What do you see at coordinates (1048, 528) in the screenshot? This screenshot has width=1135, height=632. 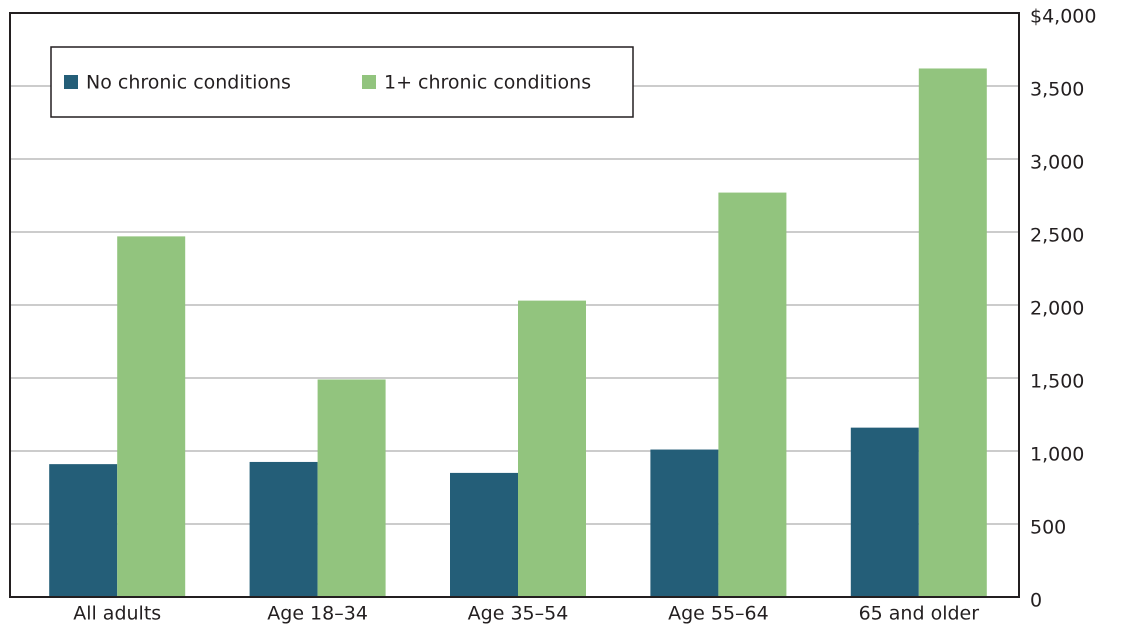 I see `y-tick-label: 500` at bounding box center [1048, 528].